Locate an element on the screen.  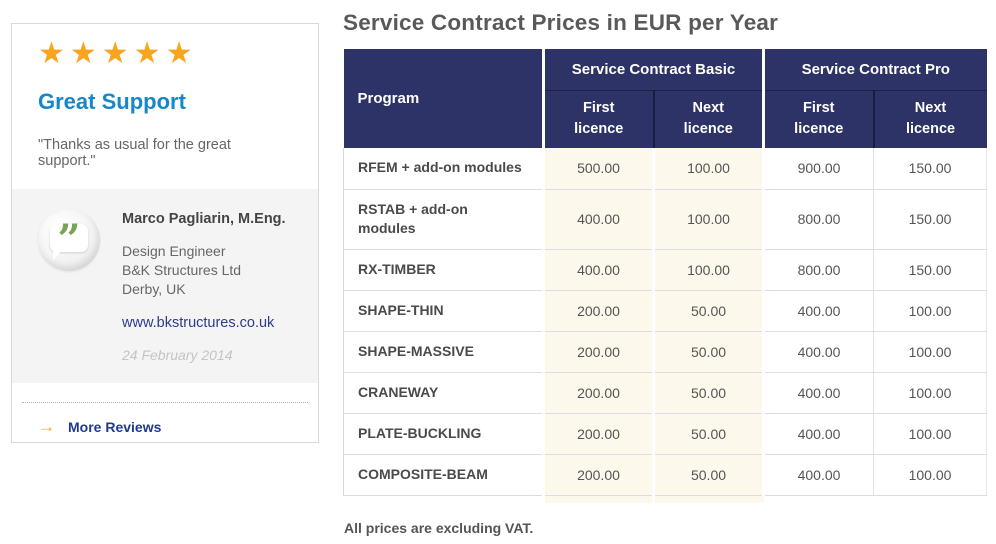
testimonial-quote: "Thanks as usual for the great support." is located at coordinates (134, 153).